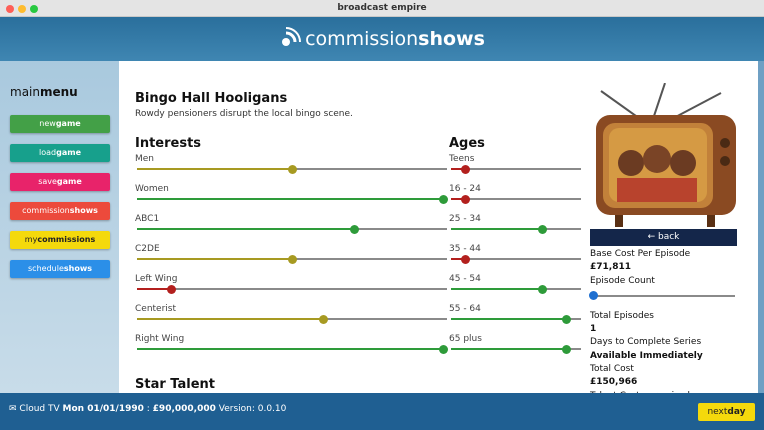 Image resolution: width=764 pixels, height=430 pixels. Describe the element at coordinates (467, 143) in the screenshot. I see `ages-heading: Ages` at that location.